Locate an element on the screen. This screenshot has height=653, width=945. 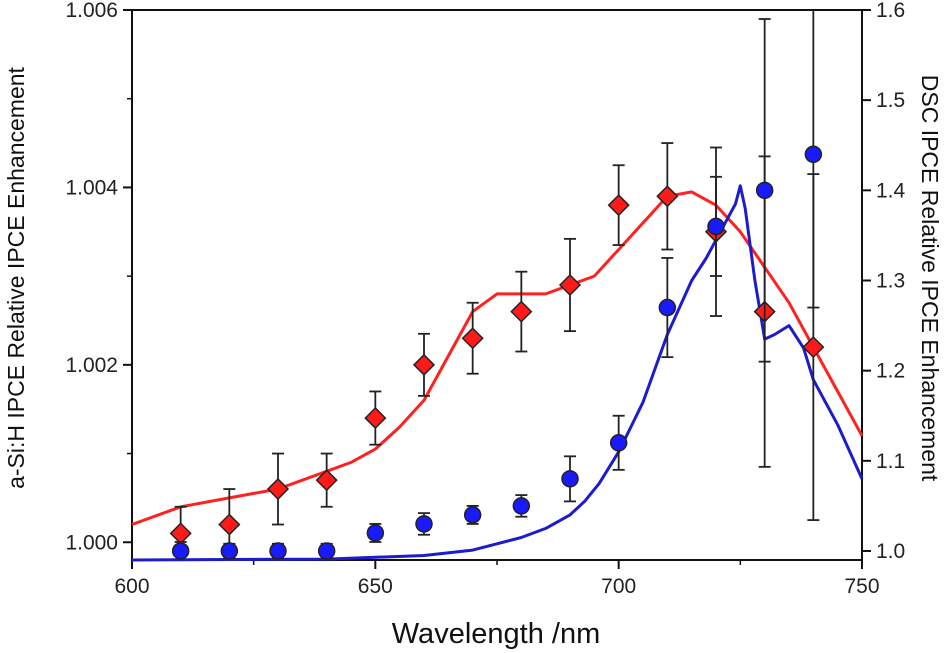
y-right-tick-label: 1.0 is located at coordinates (890, 551).